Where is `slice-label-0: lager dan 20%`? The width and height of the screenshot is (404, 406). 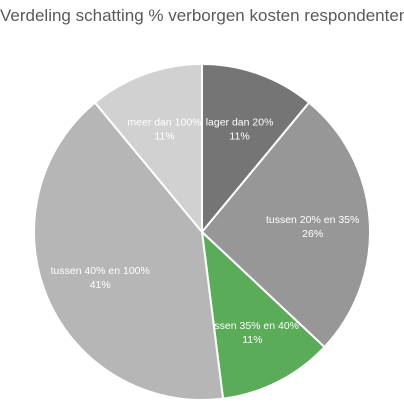 slice-label-0: lager dan 20% is located at coordinates (240, 123).